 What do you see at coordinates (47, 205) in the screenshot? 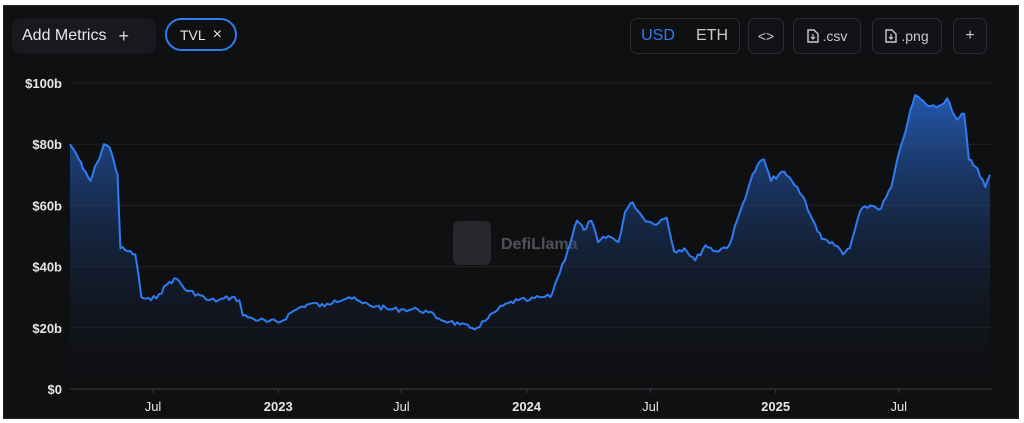
I see `y-tick-label: $60b` at bounding box center [47, 205].